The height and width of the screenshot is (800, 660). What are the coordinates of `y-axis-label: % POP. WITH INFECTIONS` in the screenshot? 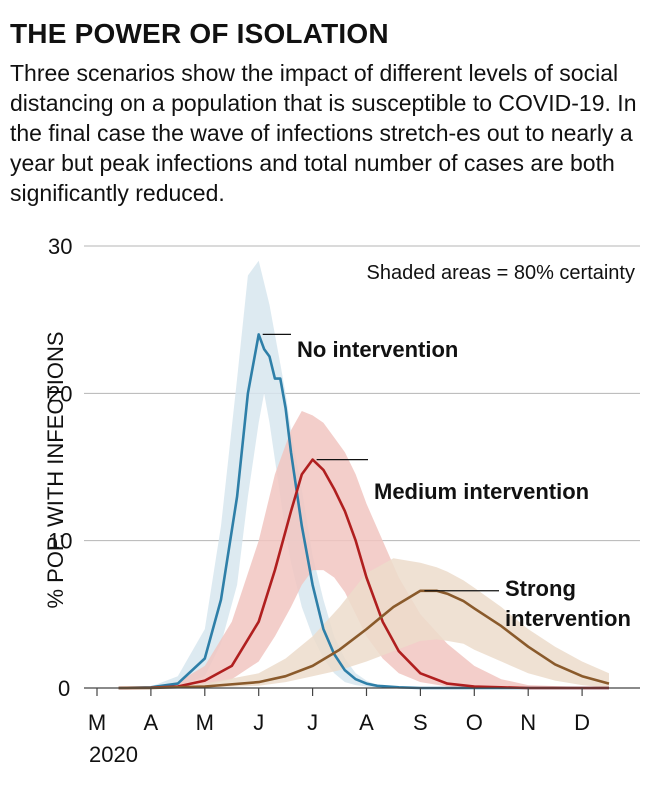 It's located at (55, 469).